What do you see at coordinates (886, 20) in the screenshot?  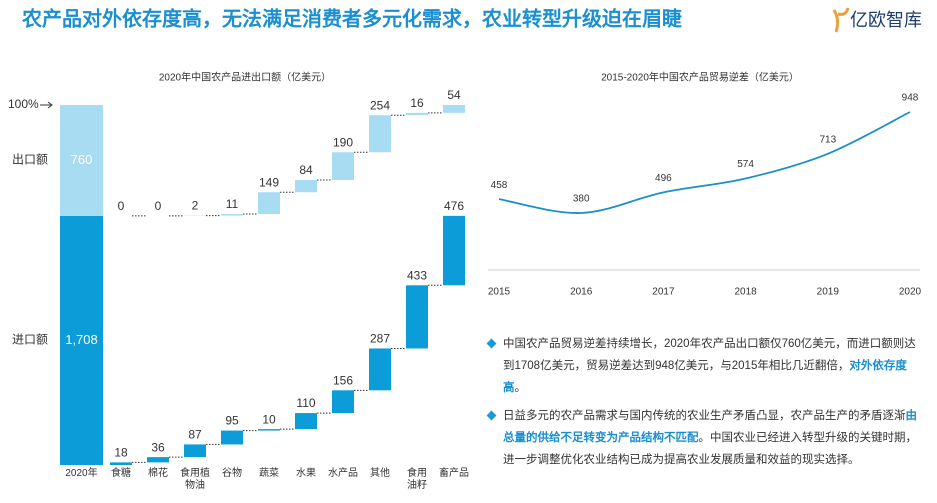 I see `logo: 亿欧智库` at bounding box center [886, 20].